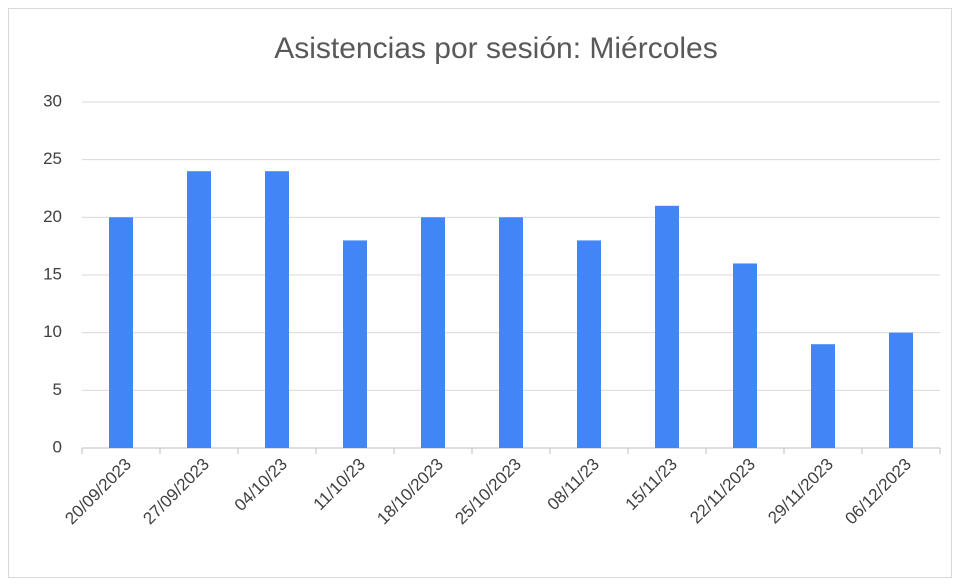  I want to click on y-tick-label: 30, so click(52, 100).